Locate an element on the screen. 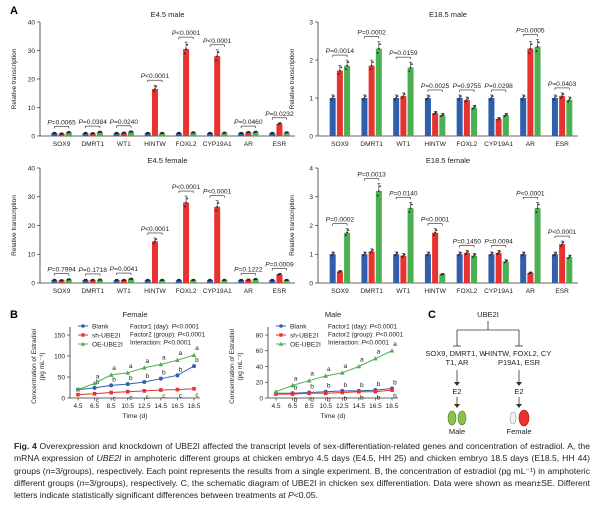 The image size is (600, 531). p-value-label: P=0.0094 is located at coordinates (498, 241).